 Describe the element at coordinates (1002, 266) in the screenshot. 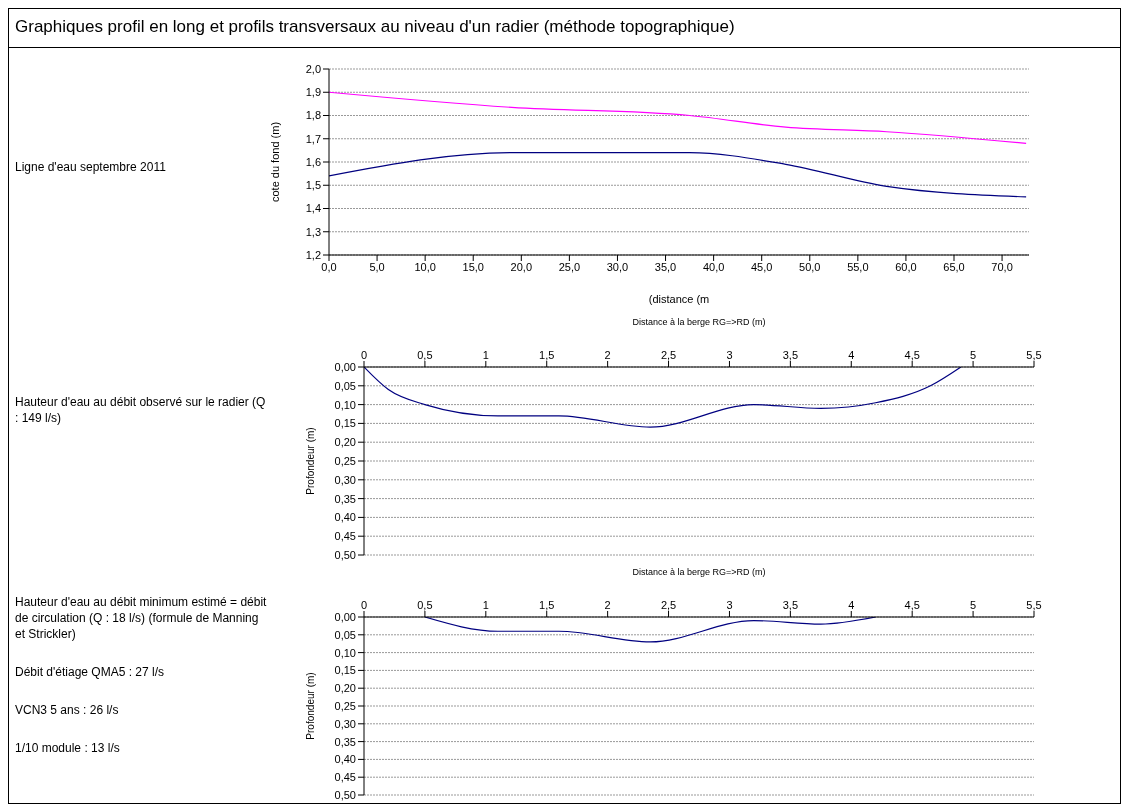

I see `x-tick-label: 70,0` at that location.